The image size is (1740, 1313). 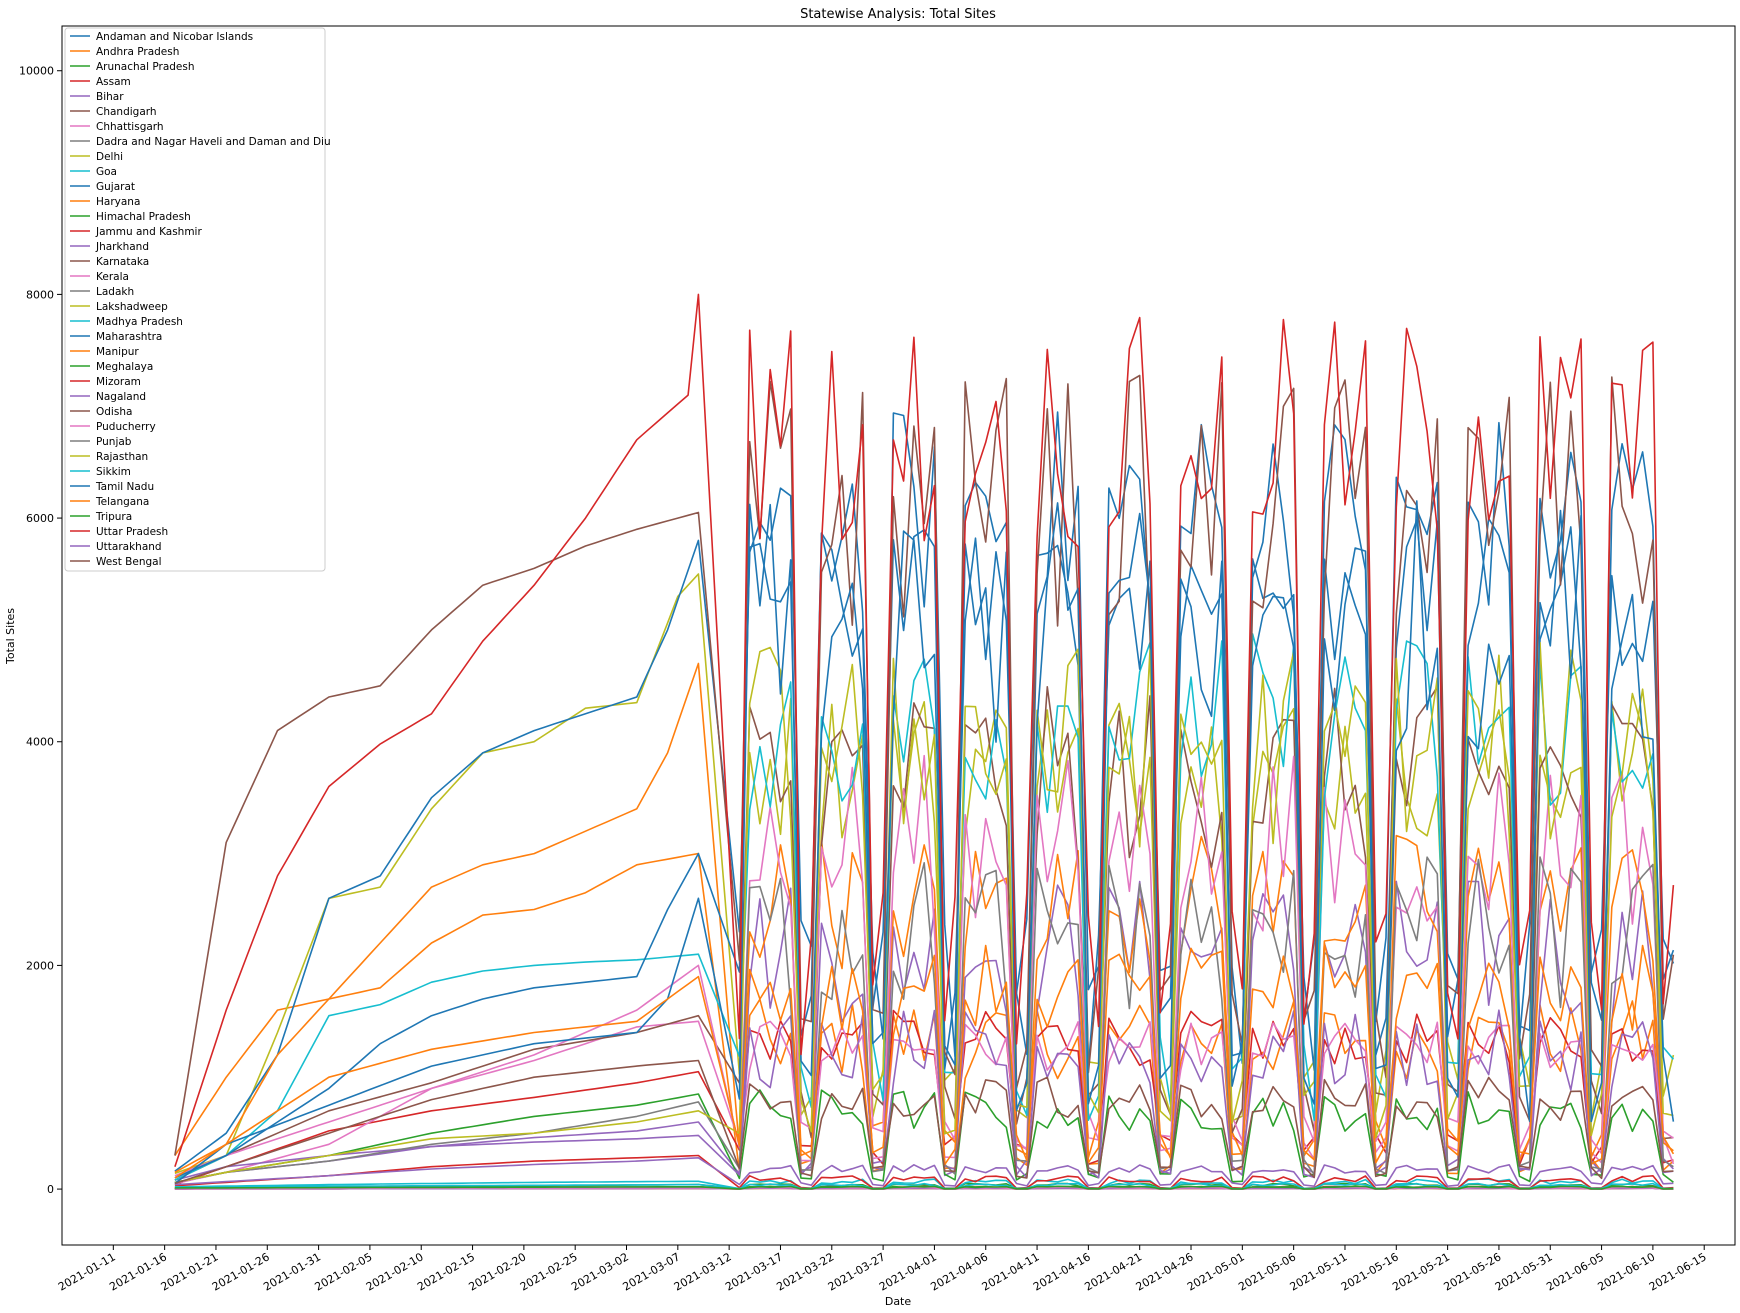 What do you see at coordinates (113, 82) in the screenshot?
I see `legend-entry: Assam` at bounding box center [113, 82].